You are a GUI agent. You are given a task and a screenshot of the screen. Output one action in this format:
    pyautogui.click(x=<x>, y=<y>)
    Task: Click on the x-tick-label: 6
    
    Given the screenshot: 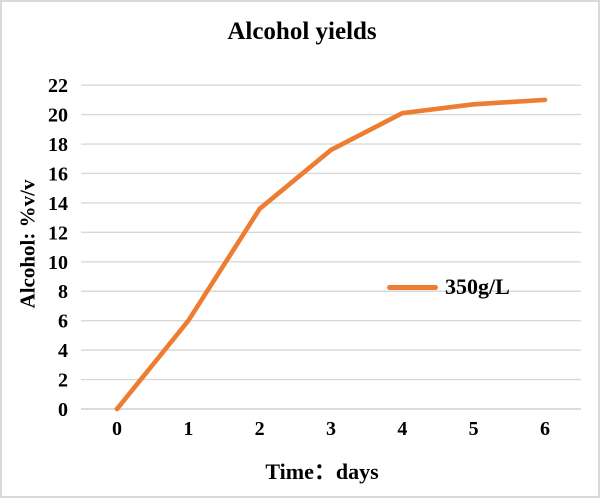 What is the action you would take?
    pyautogui.click(x=545, y=429)
    